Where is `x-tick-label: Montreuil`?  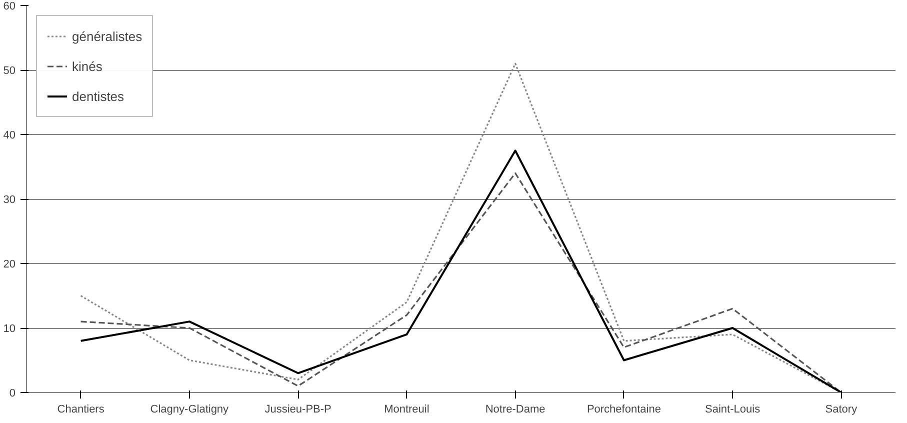
x-tick-label: Montreuil is located at coordinates (407, 410).